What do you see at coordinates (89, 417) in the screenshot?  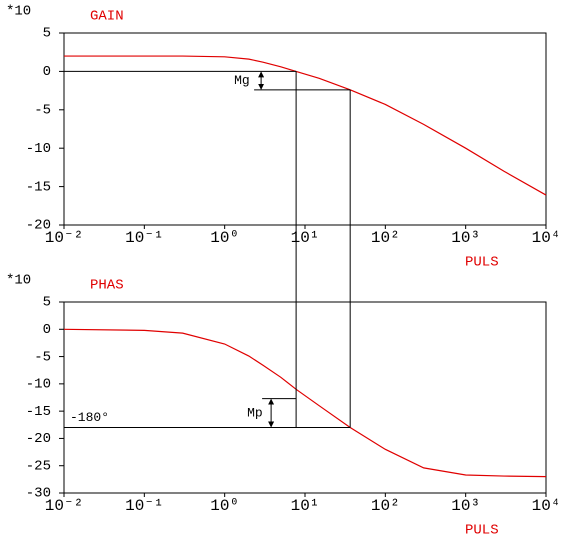 I see `reference-label: -180°` at bounding box center [89, 417].